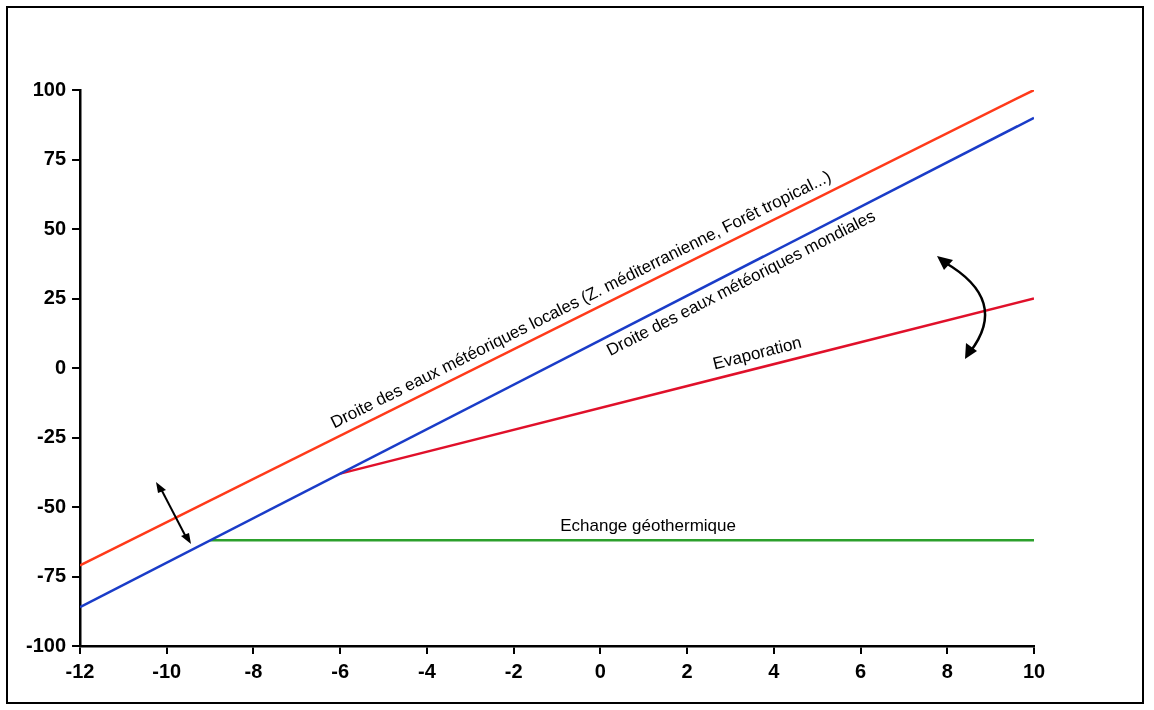 This screenshot has width=1154, height=710. What do you see at coordinates (60, 366) in the screenshot?
I see `y-tick-label: 0` at bounding box center [60, 366].